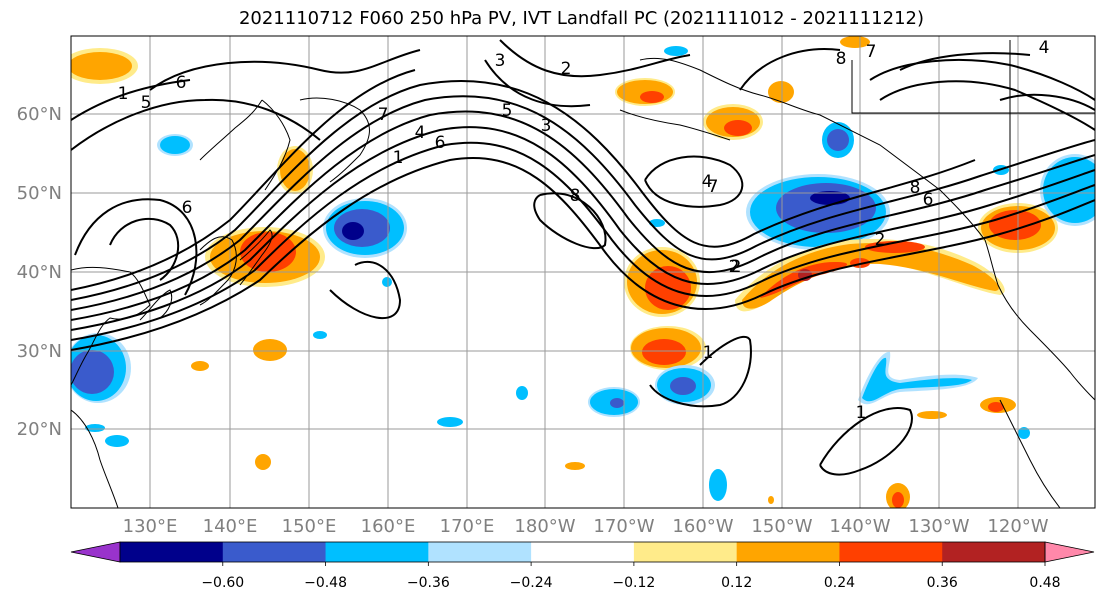 The width and height of the screenshot is (1105, 601). What do you see at coordinates (428, 583) in the screenshot?
I see `colorbar-tick-label: −0.36` at bounding box center [428, 583].